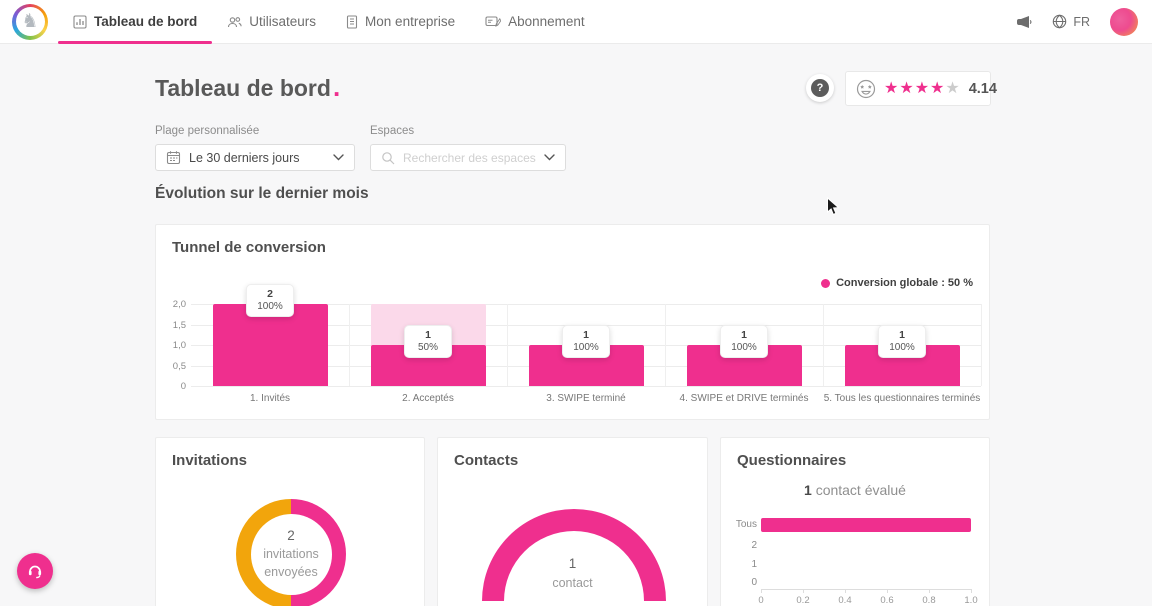  What do you see at coordinates (352, 21) in the screenshot?
I see `company-icon` at bounding box center [352, 21].